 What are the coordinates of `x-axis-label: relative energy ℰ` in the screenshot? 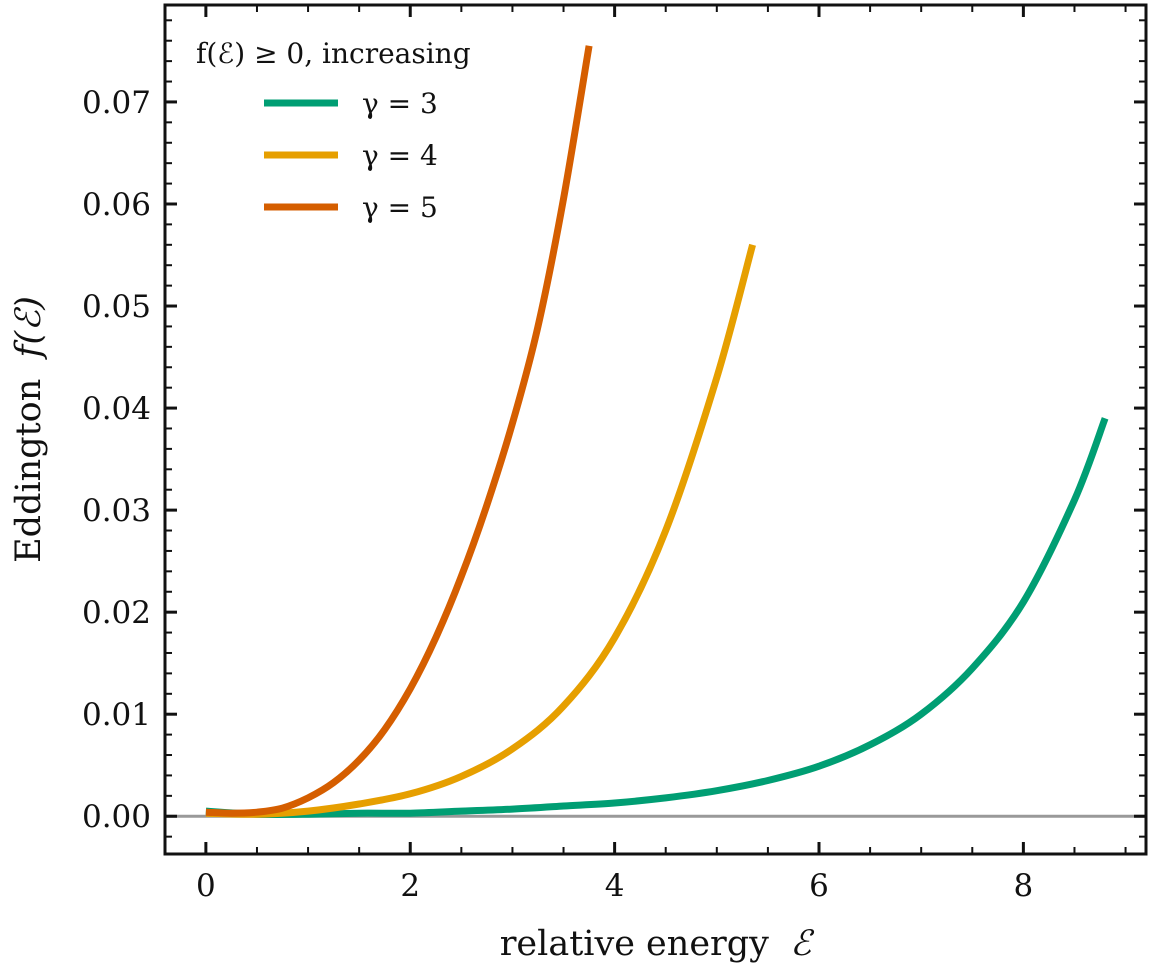 It's located at (657, 944).